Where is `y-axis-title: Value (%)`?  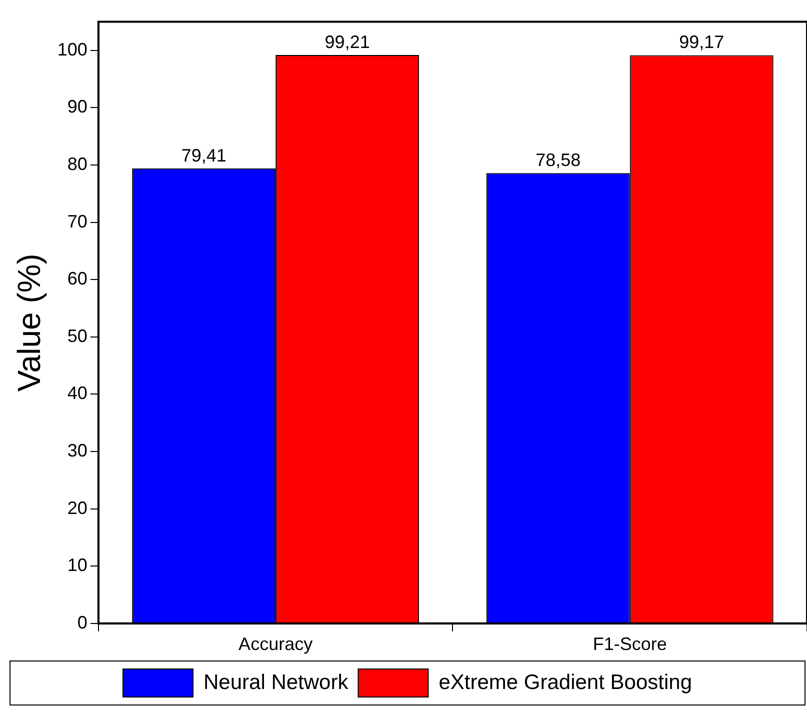
y-axis-title: Value (%) is located at coordinates (29, 323).